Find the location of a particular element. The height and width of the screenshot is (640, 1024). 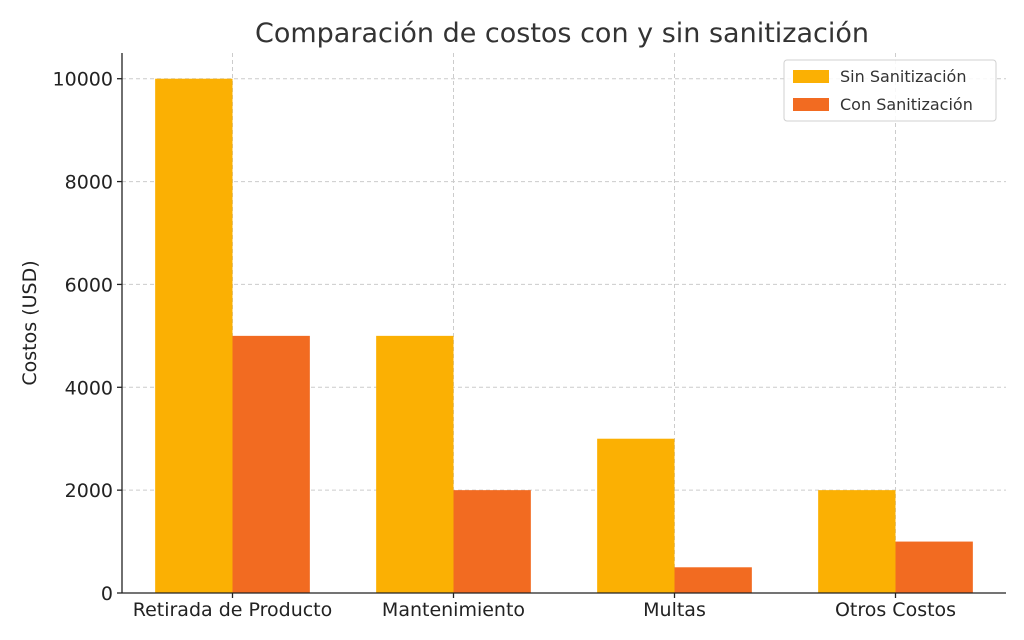

legend-box is located at coordinates (890, 90).